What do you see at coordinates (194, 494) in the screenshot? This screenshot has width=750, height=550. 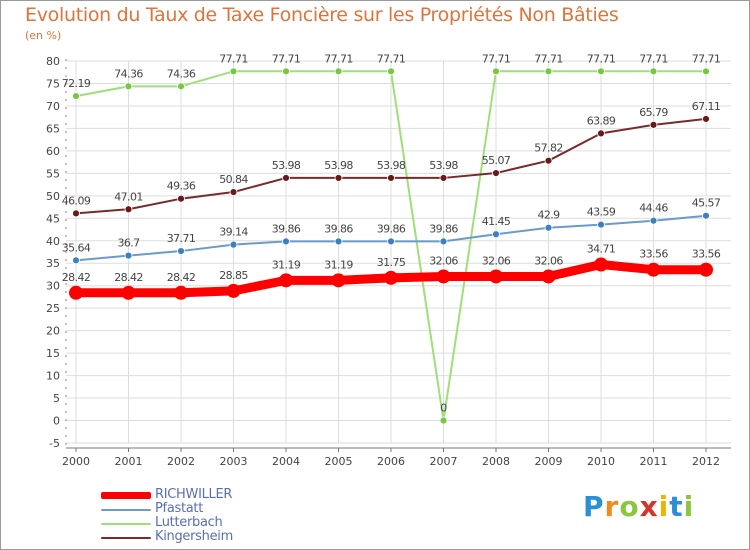 I see `legend-label-richwiller: RICHWILLER` at bounding box center [194, 494].